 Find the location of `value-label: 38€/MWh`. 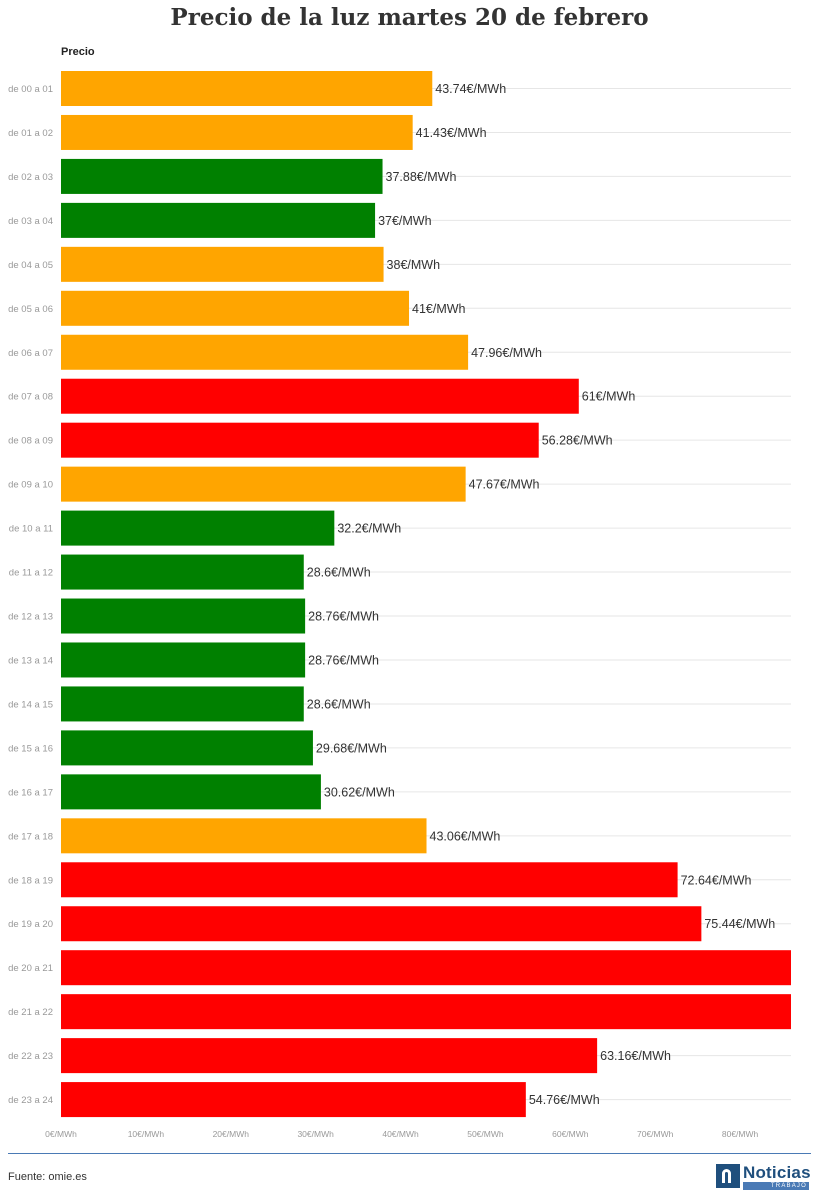

value-label: 38€/MWh is located at coordinates (414, 265).